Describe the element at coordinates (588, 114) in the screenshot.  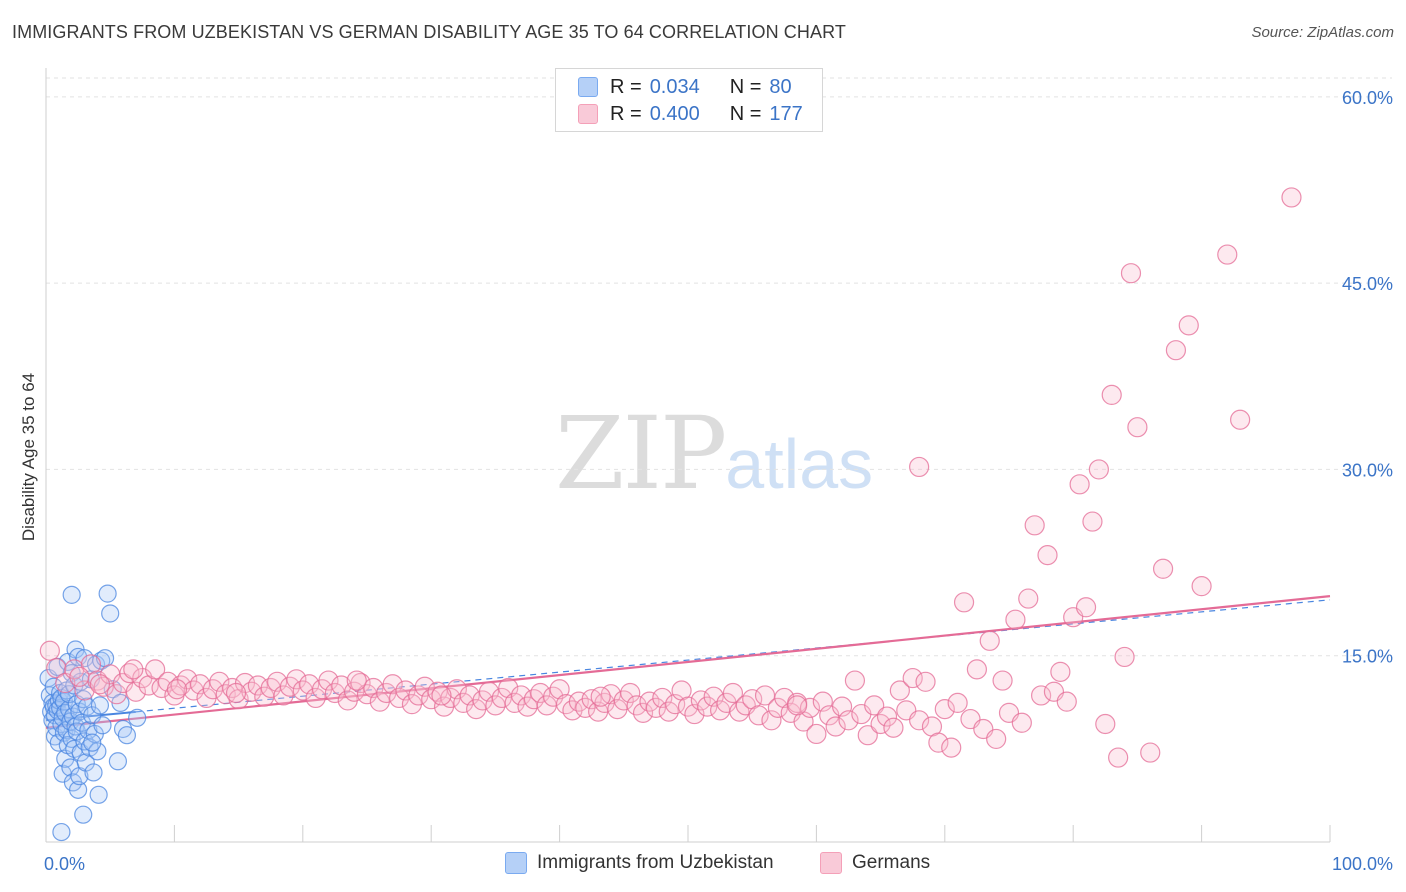
I see `legend-swatch-germans` at that location.